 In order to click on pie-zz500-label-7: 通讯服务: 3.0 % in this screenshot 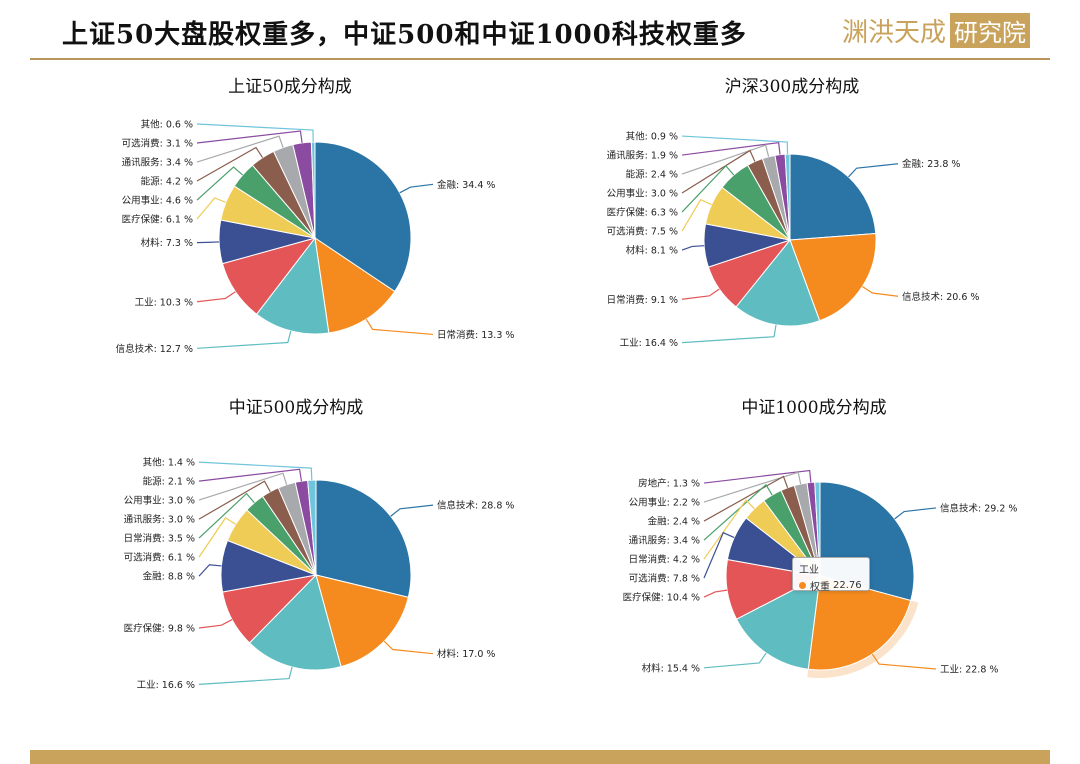, I will do `click(159, 520)`.